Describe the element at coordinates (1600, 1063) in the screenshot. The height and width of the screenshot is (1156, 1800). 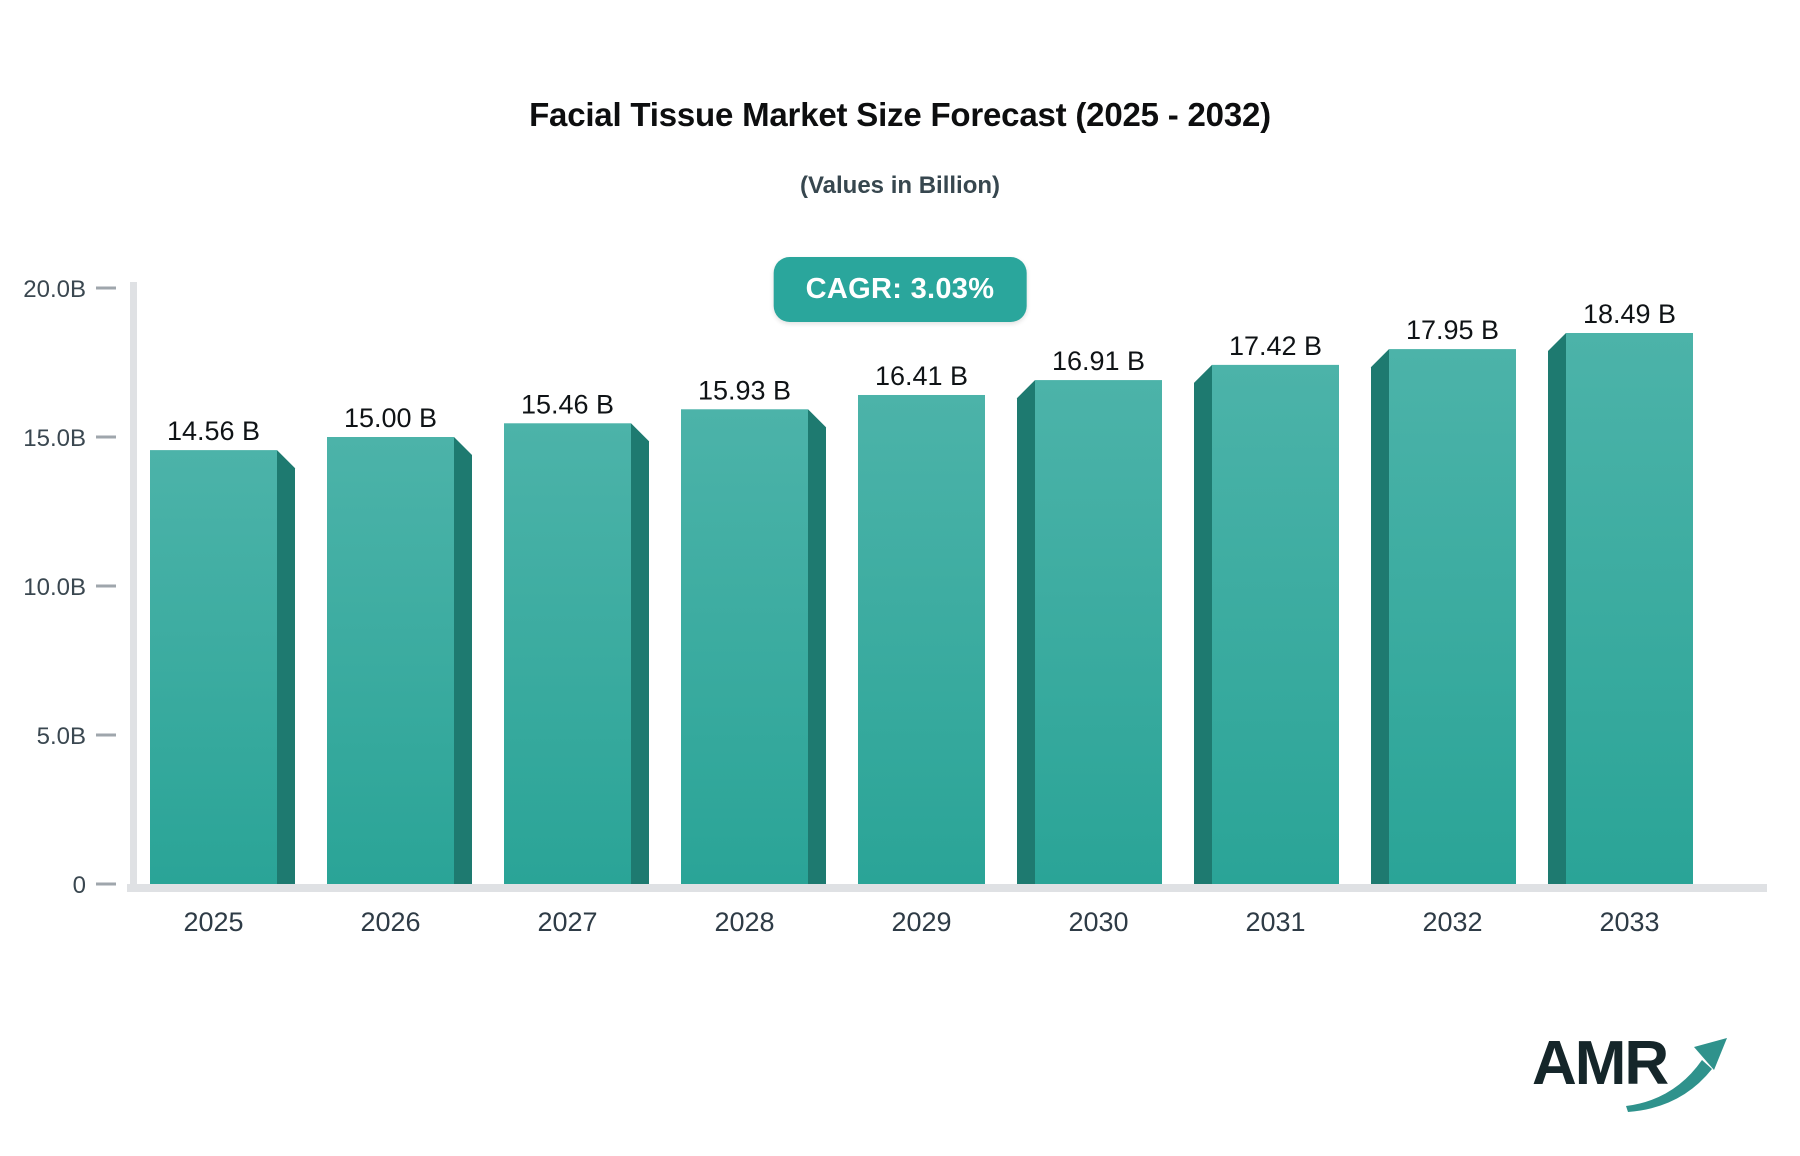
I see `amr-logo-text: AMR` at that location.